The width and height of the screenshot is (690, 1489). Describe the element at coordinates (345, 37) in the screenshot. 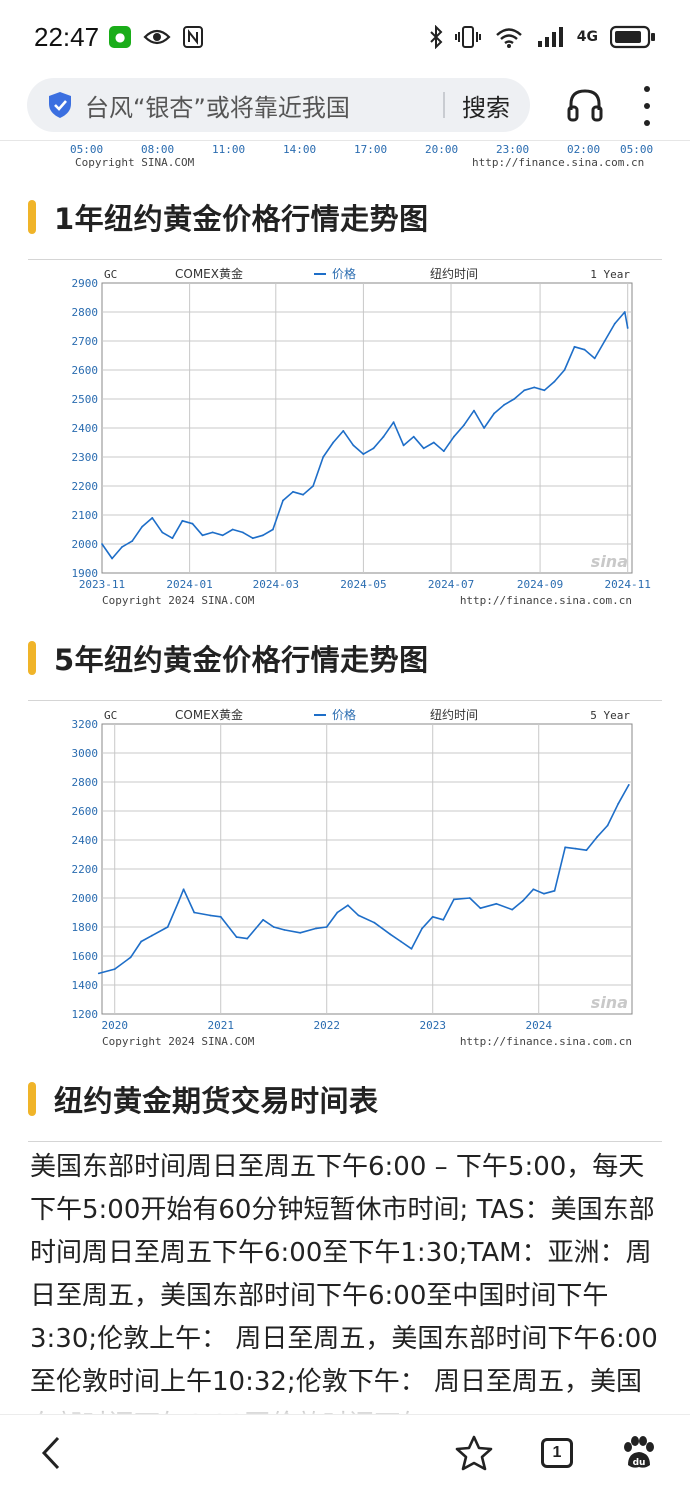

I see `status-bar: 22:47 ● 4G` at that location.